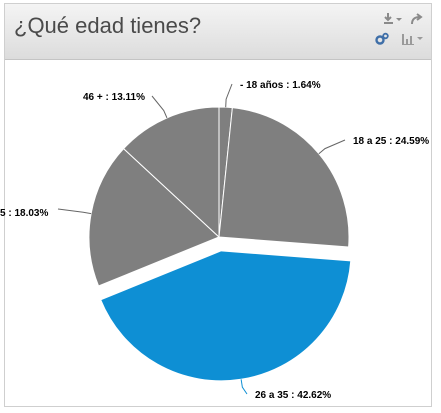  I want to click on settings-gears-icon, so click(382, 41).